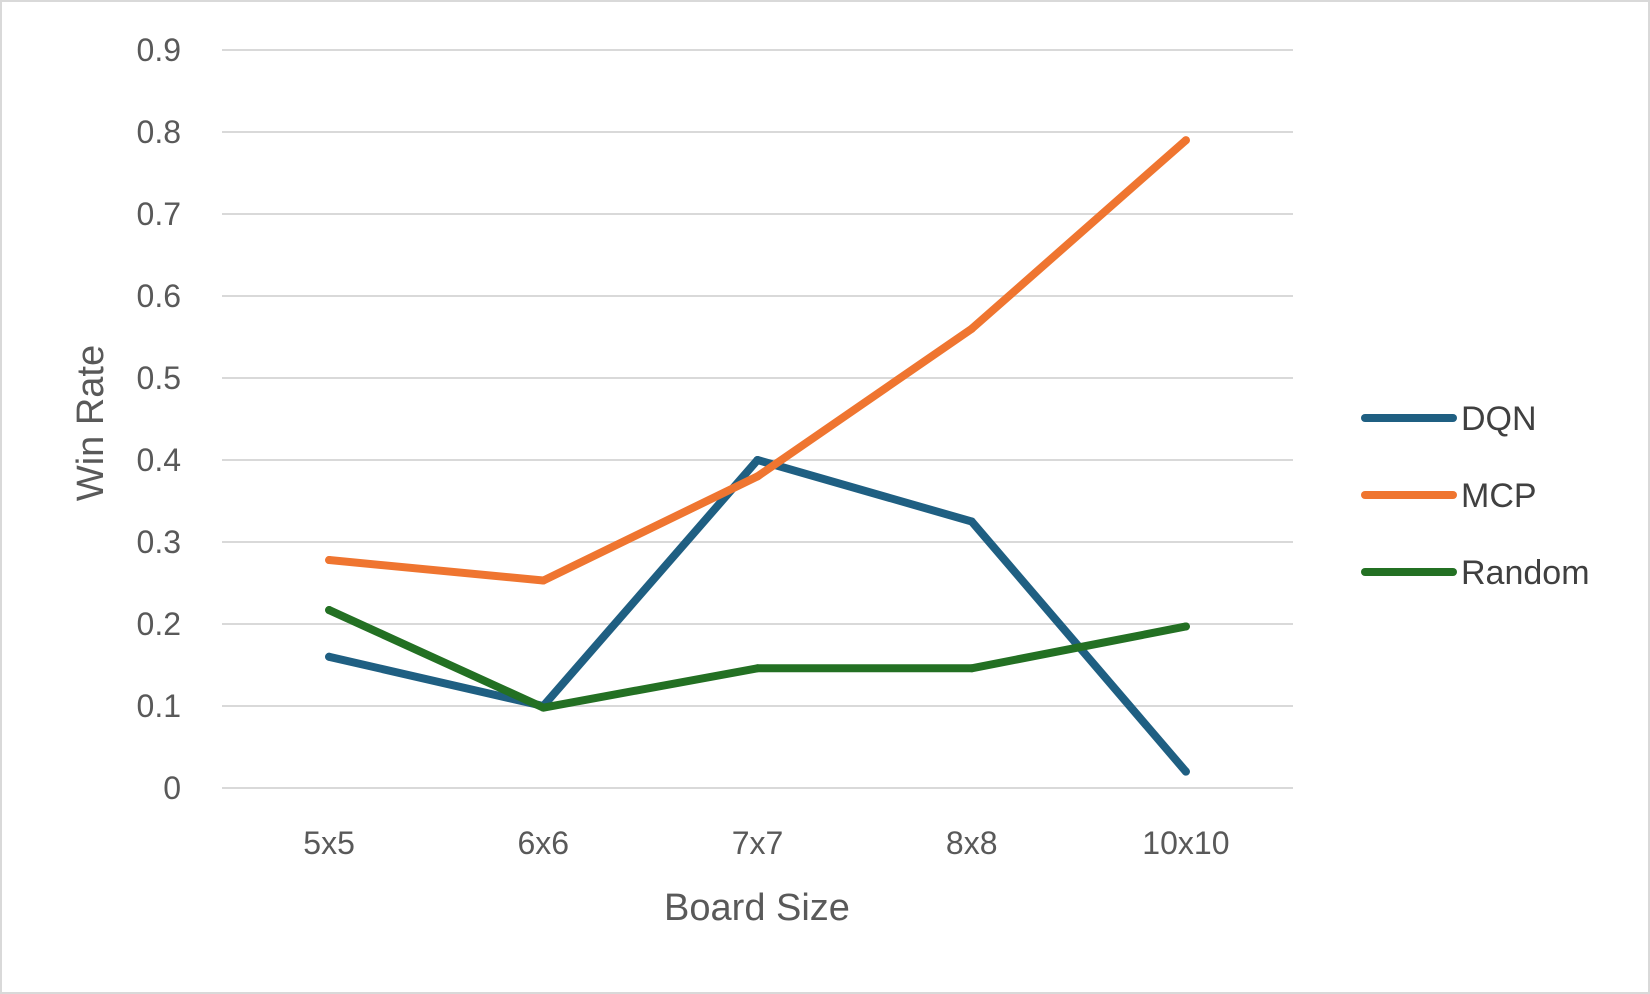 Image resolution: width=1650 pixels, height=994 pixels. What do you see at coordinates (1499, 419) in the screenshot?
I see `legend-label-dqn: DQN` at bounding box center [1499, 419].